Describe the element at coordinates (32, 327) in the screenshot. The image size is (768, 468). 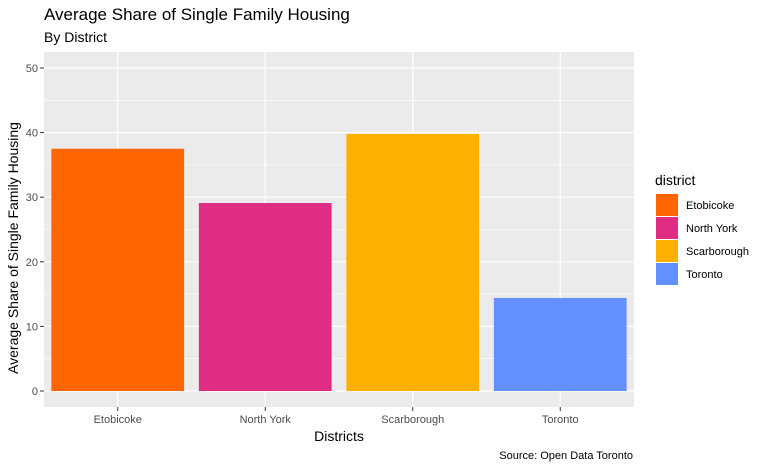
I see `y-tick-label: 10` at that location.